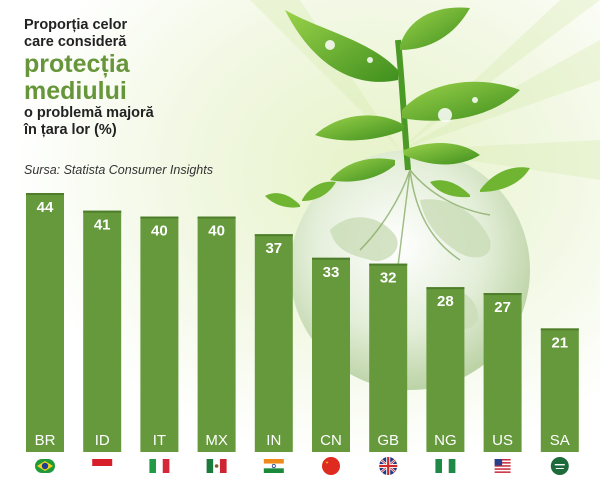 The image size is (600, 489). I want to click on category-label: IT, so click(159, 440).